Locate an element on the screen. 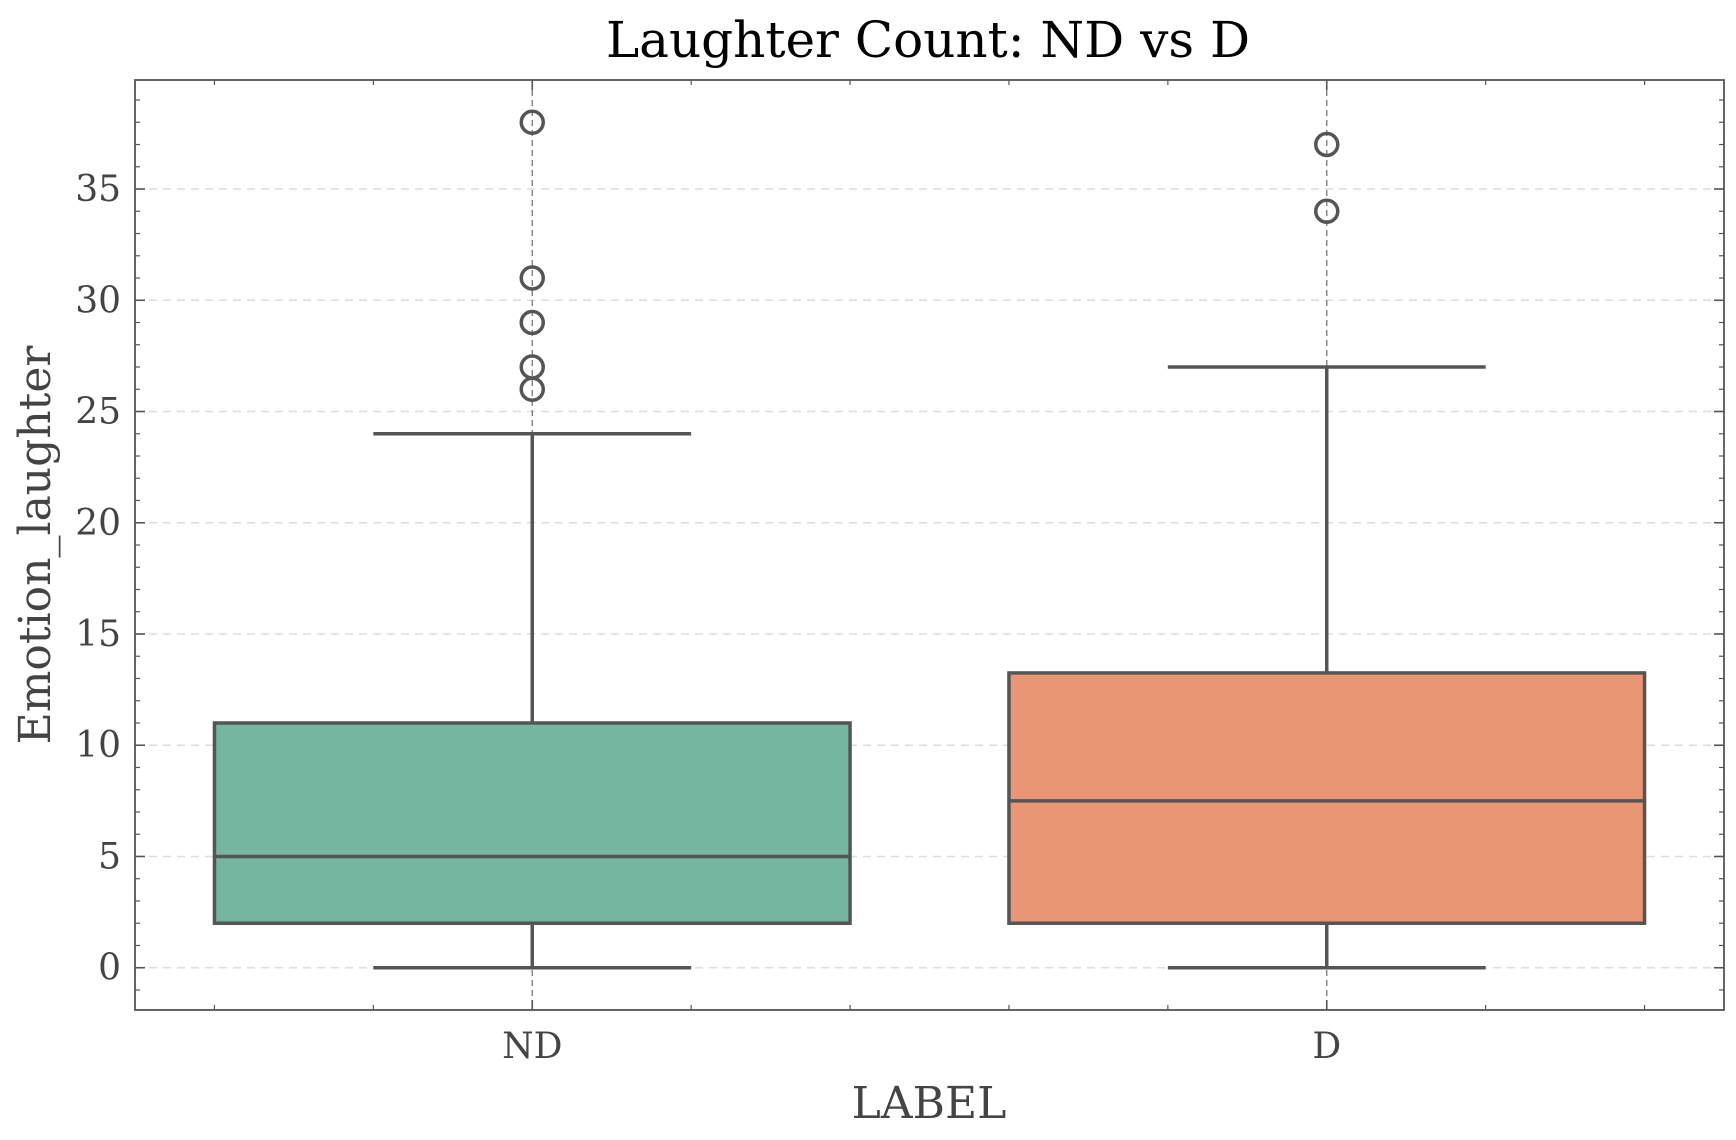 The image size is (1736, 1140). x-tick-label-d: D is located at coordinates (1326, 1046).